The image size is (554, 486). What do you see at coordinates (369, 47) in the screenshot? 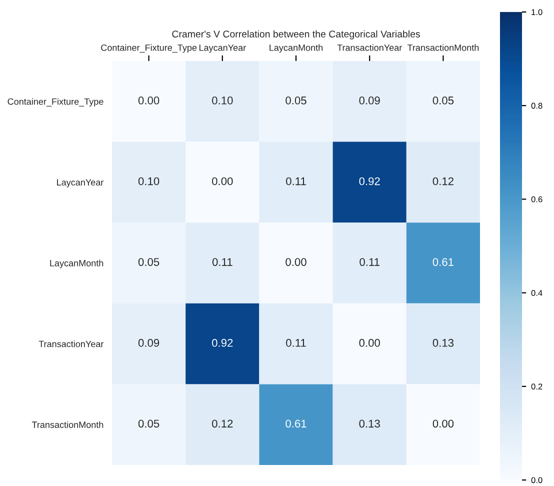
I see `x-tick-label: TransactionYear` at bounding box center [369, 47].